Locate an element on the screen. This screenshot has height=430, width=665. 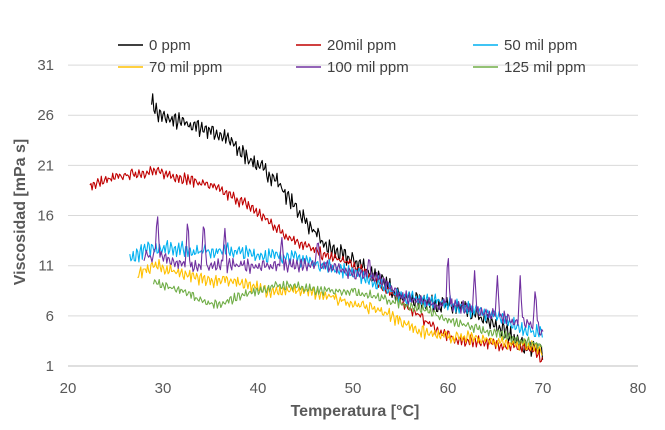
x-tick-label: 50 is located at coordinates (353, 388).